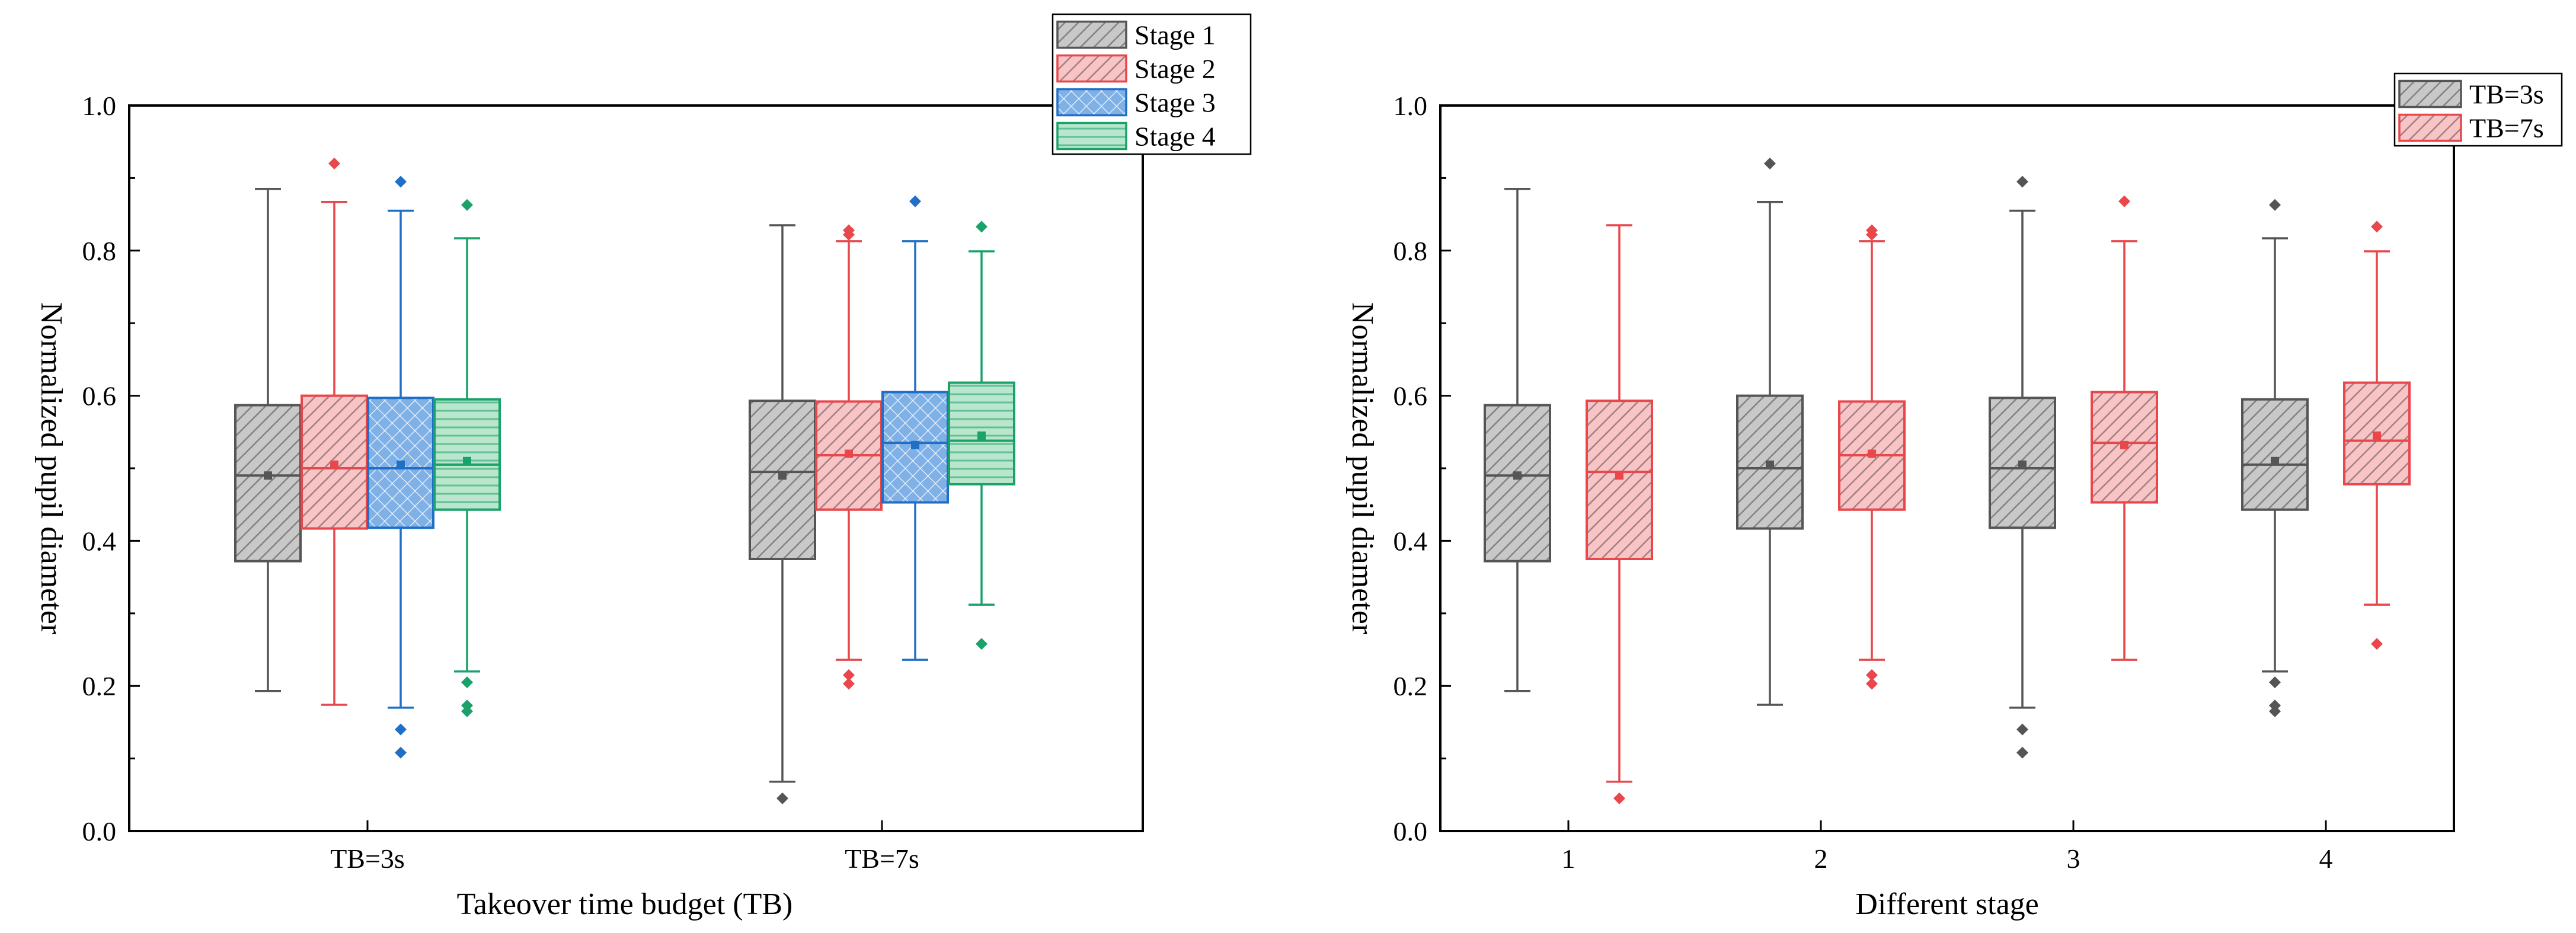 The height and width of the screenshot is (933, 2576). I want to click on x-tick-label: 2, so click(1821, 858).